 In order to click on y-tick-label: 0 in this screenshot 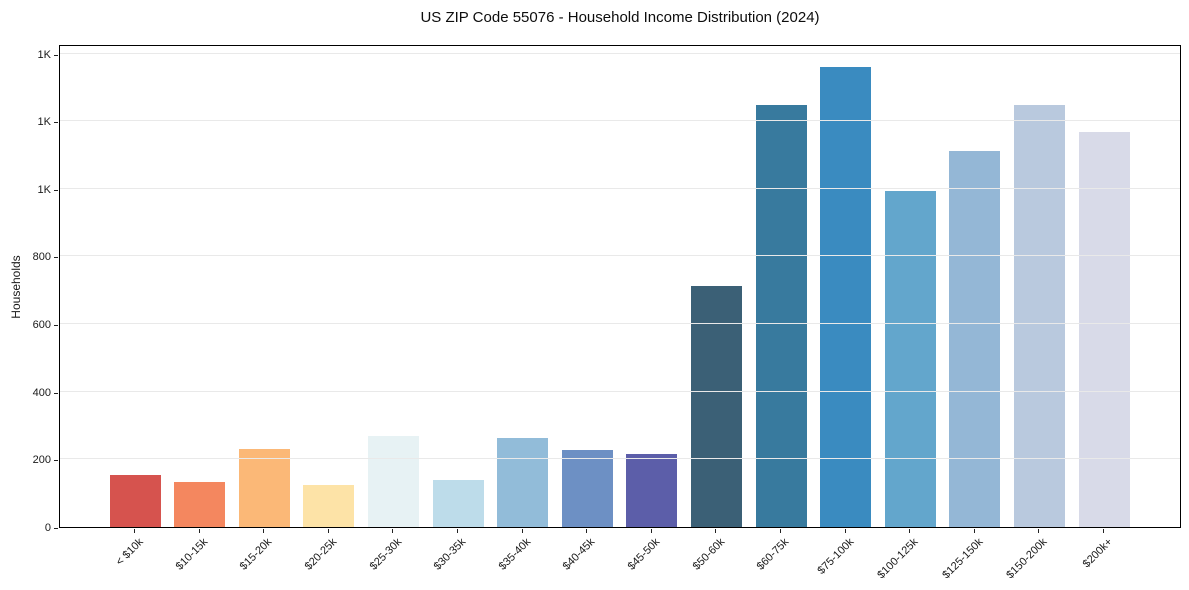, I will do `click(47, 528)`.